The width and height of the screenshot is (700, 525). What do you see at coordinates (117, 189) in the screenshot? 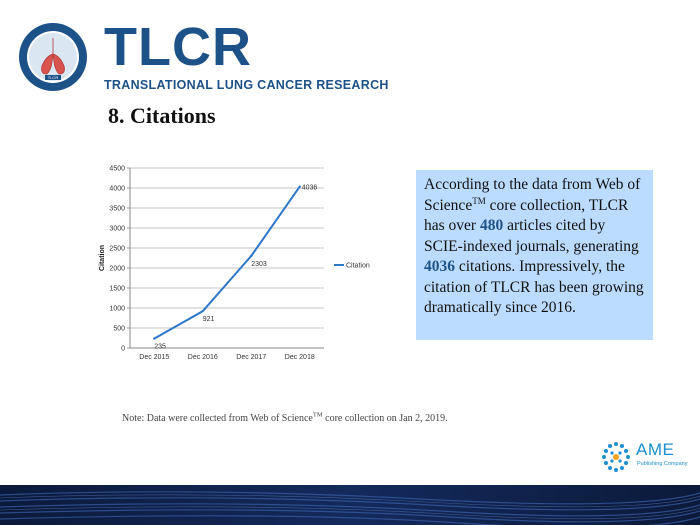
I see `y-tick-label: 4000` at bounding box center [117, 189].